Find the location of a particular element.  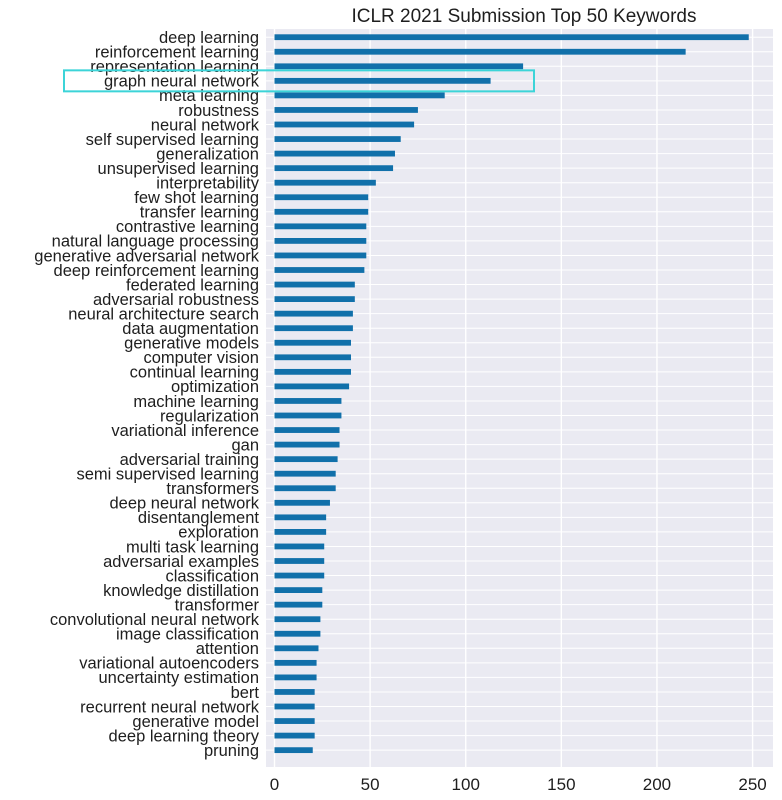

y-tick-label: regularization is located at coordinates (209, 416).